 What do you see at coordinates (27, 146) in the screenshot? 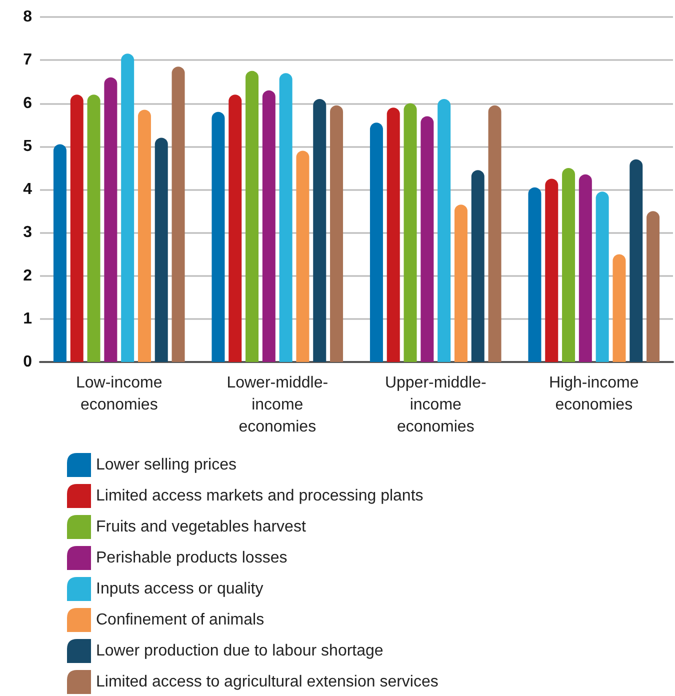
I see `y-tick-label: 5` at bounding box center [27, 146].